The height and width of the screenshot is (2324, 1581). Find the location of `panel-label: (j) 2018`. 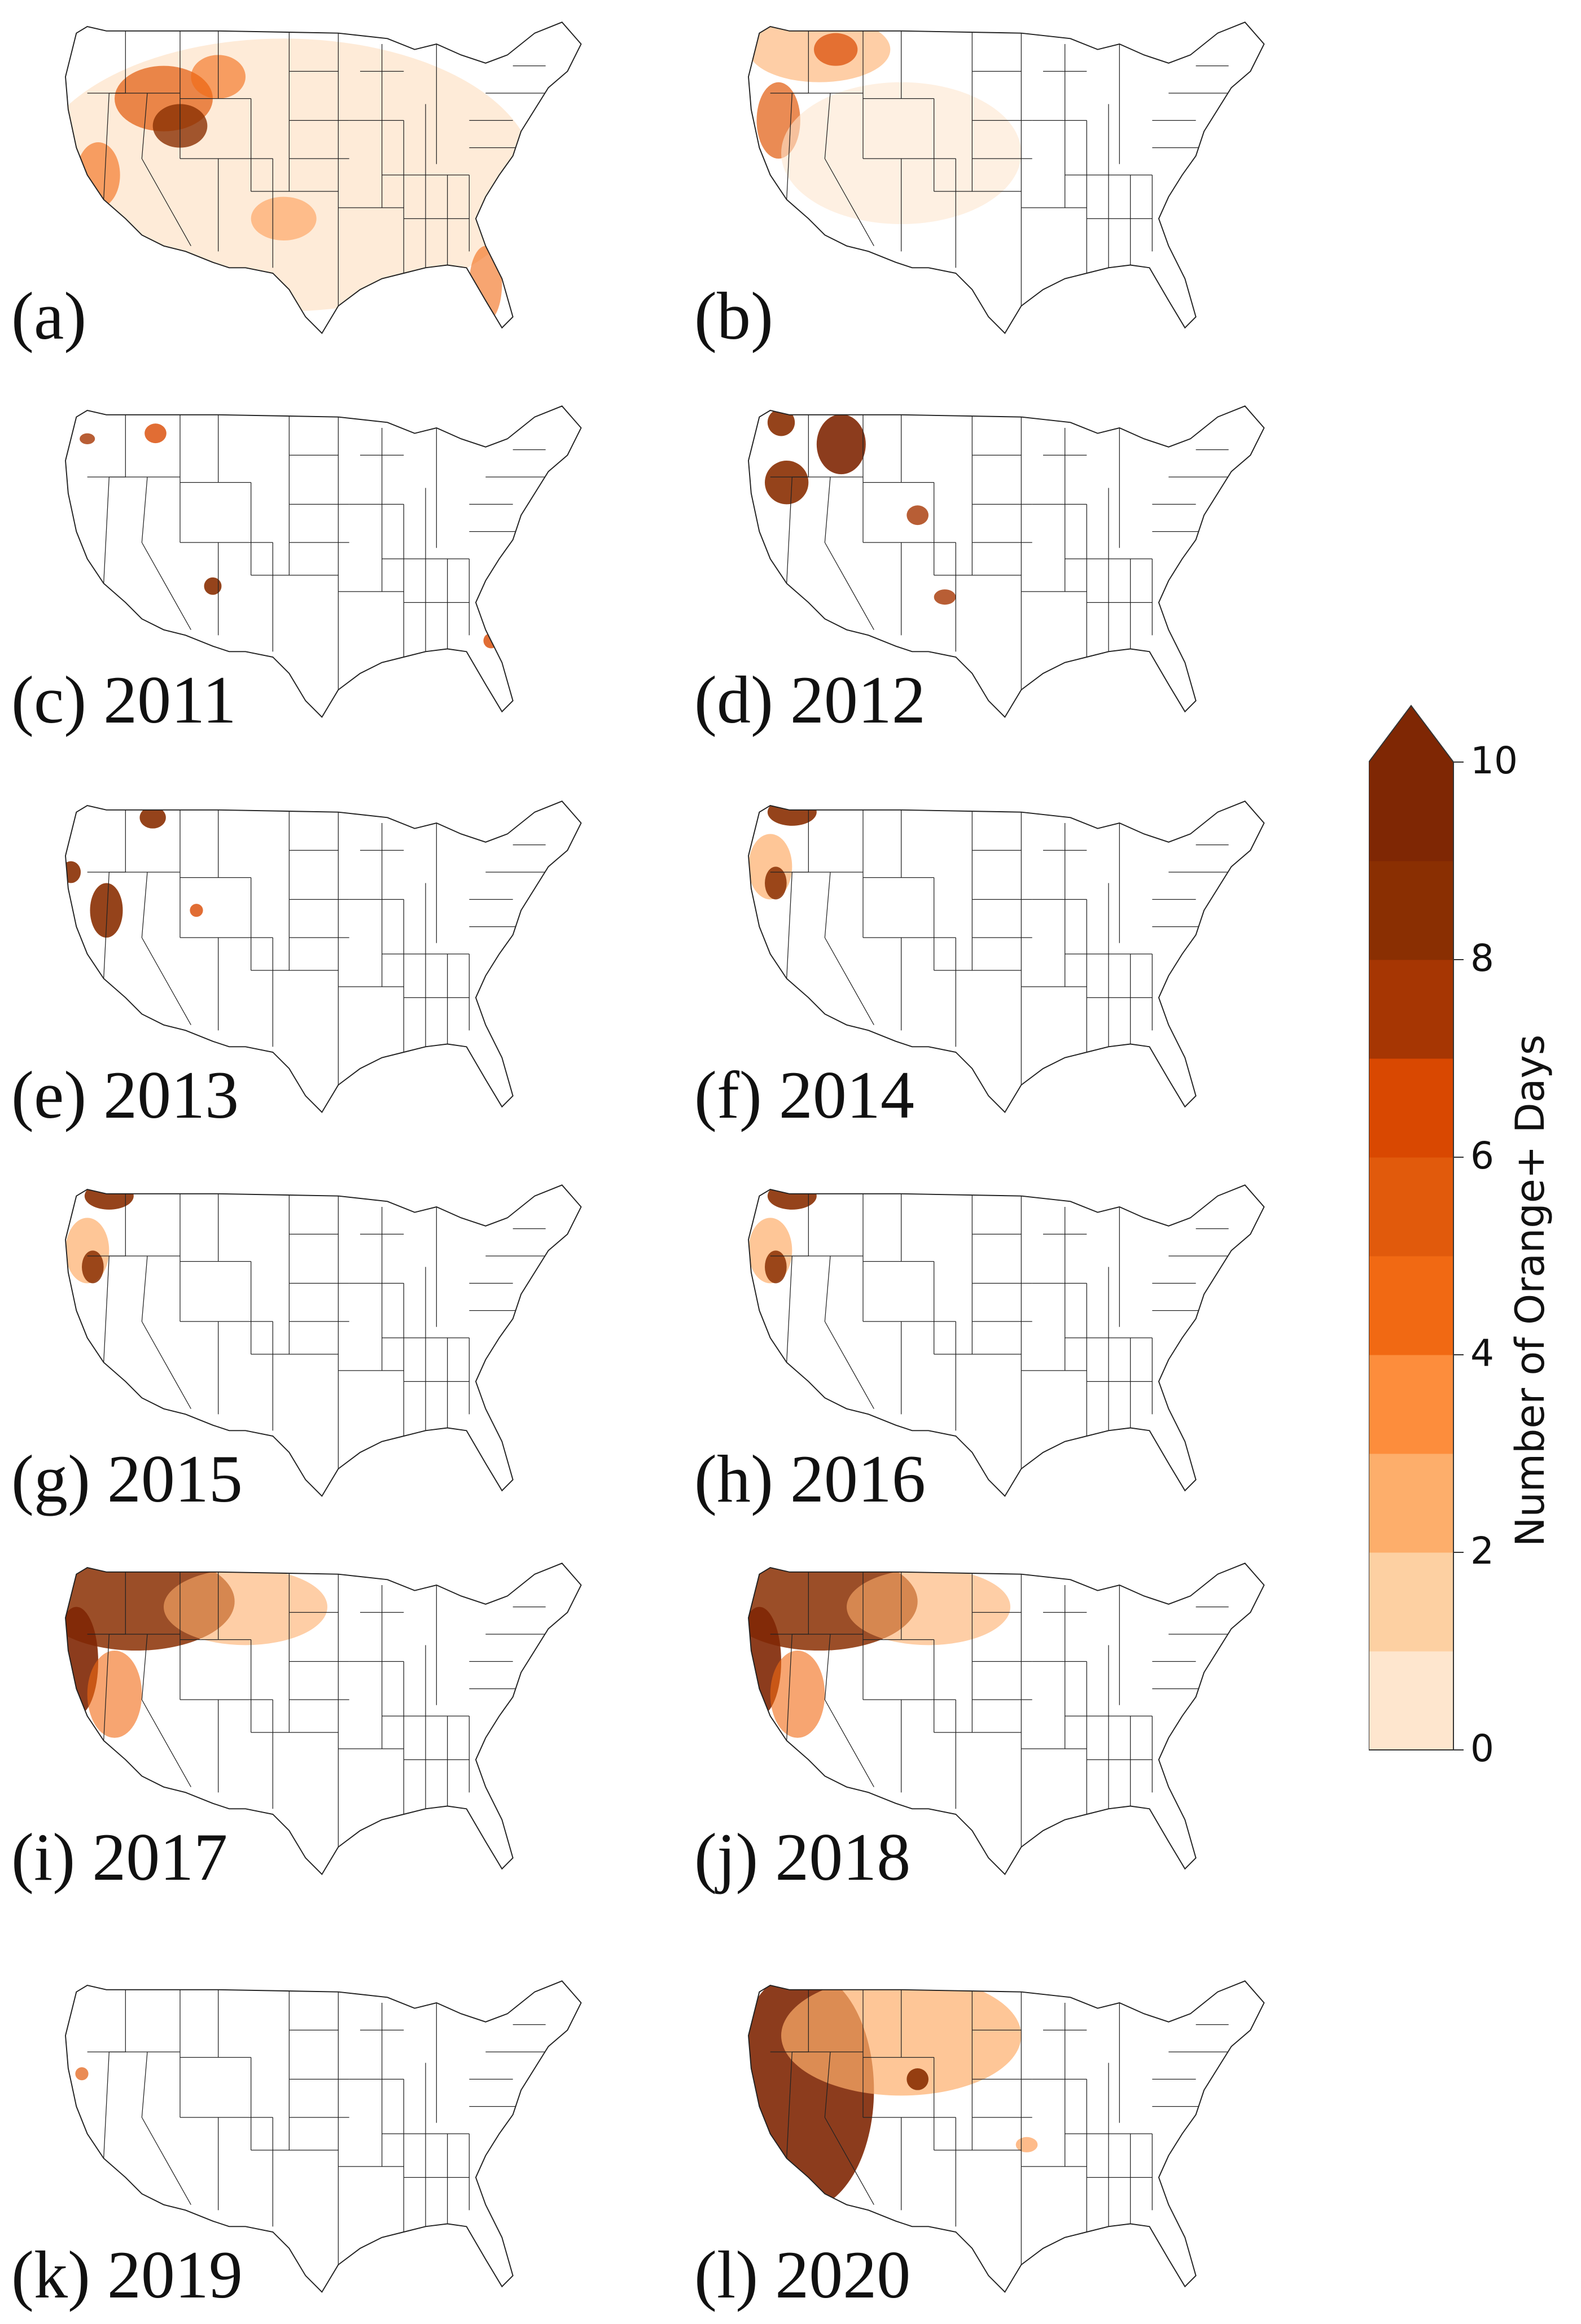

panel-label: (j) 2018 is located at coordinates (802, 1856).